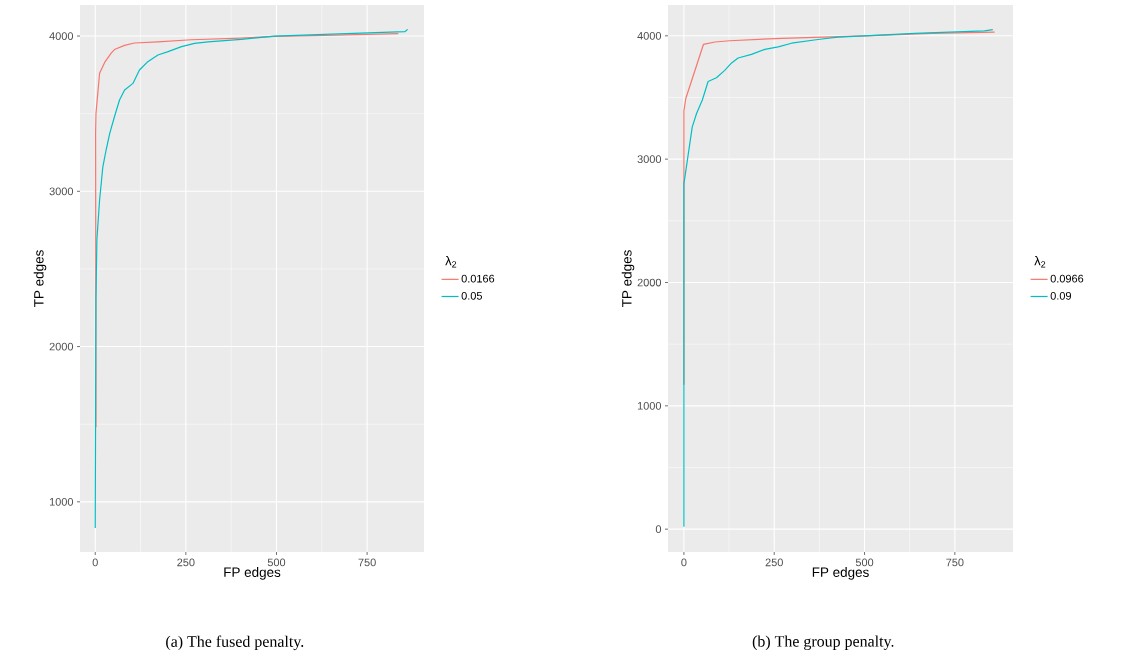  Describe the element at coordinates (1067, 278) in the screenshot. I see `legend-label: 0.0966` at that location.